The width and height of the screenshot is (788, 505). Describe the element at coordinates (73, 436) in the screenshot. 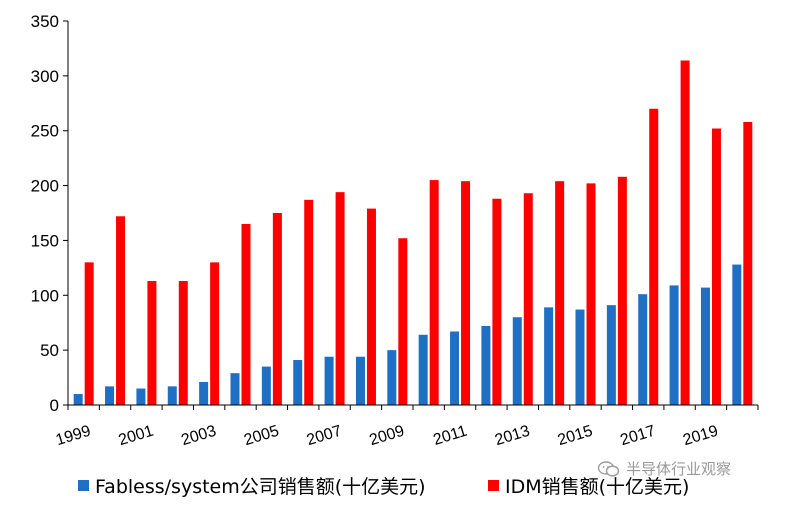

I see `x-tick-label: 1999` at that location.